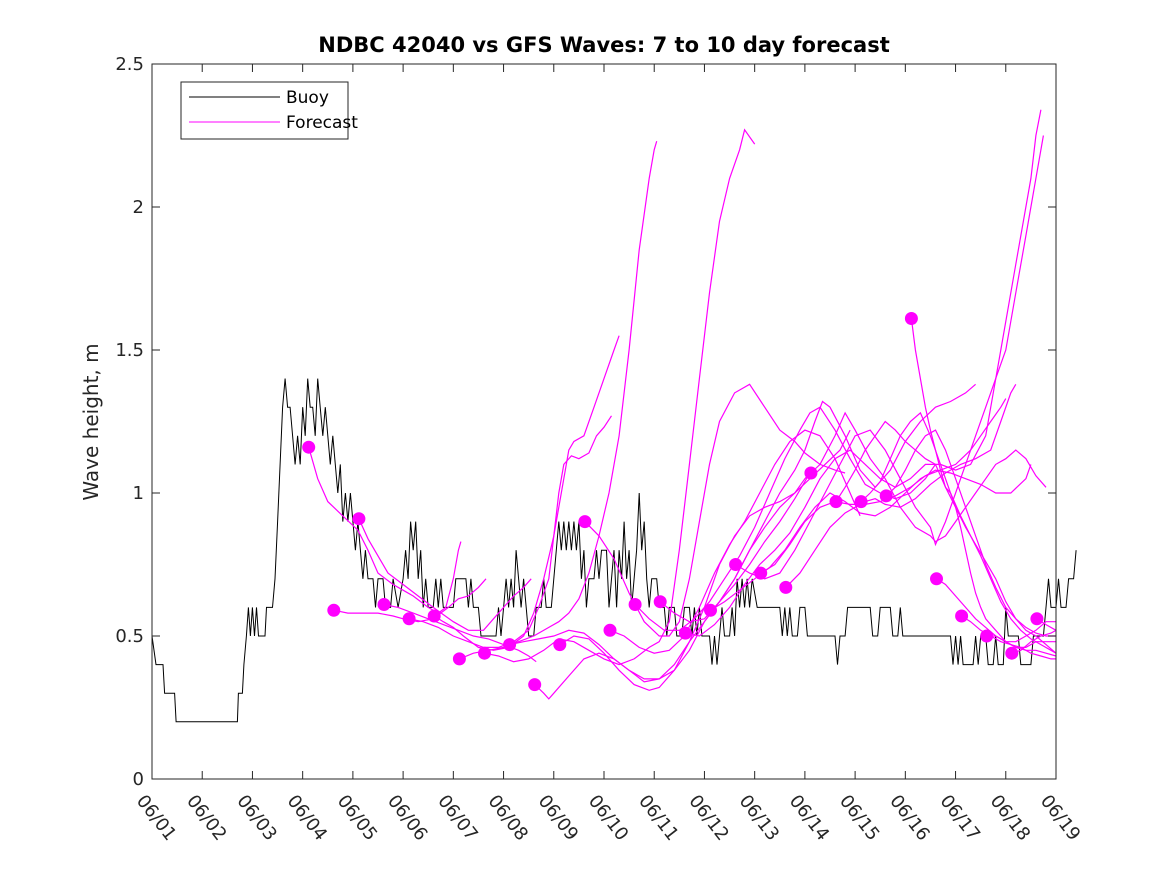 This screenshot has width=1167, height=875. I want to click on y-tick-label-2: 1, so click(138, 493).